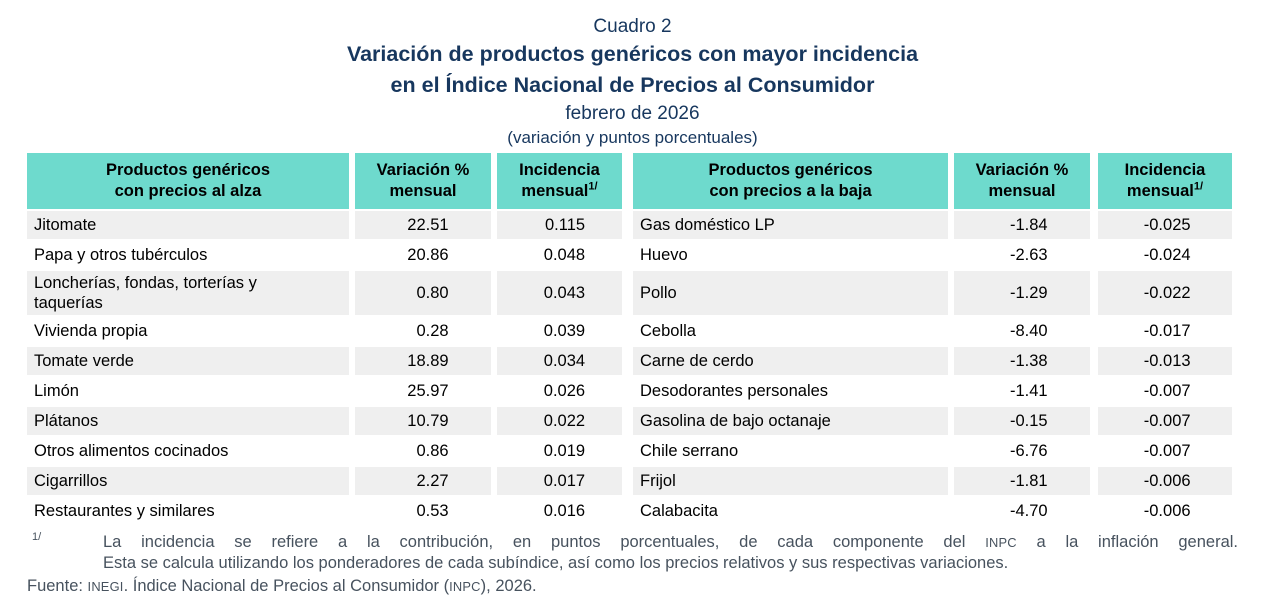 The width and height of the screenshot is (1265, 613). Describe the element at coordinates (428, 254) in the screenshot. I see `variation-up: 20.86` at that location.